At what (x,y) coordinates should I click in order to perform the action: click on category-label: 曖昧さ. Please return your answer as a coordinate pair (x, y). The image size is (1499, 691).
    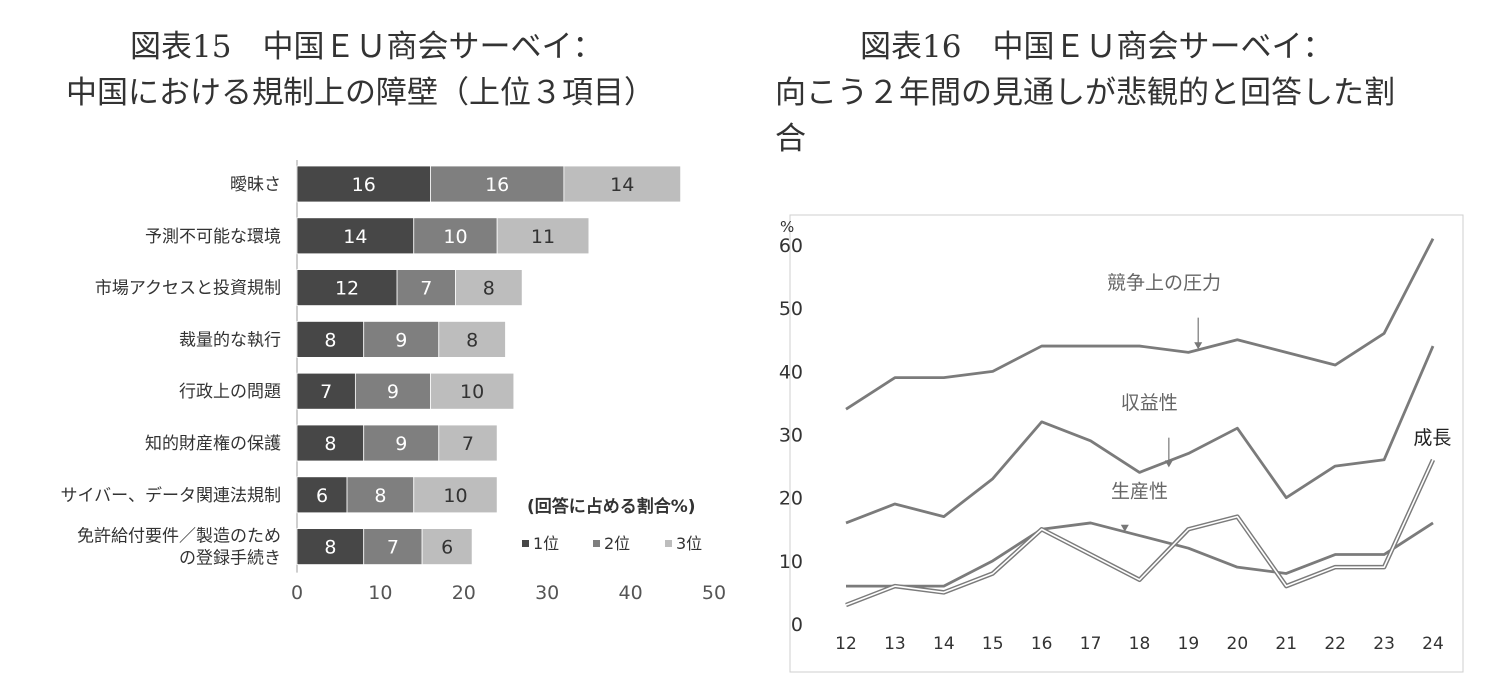
    Looking at the image, I should click on (255, 185).